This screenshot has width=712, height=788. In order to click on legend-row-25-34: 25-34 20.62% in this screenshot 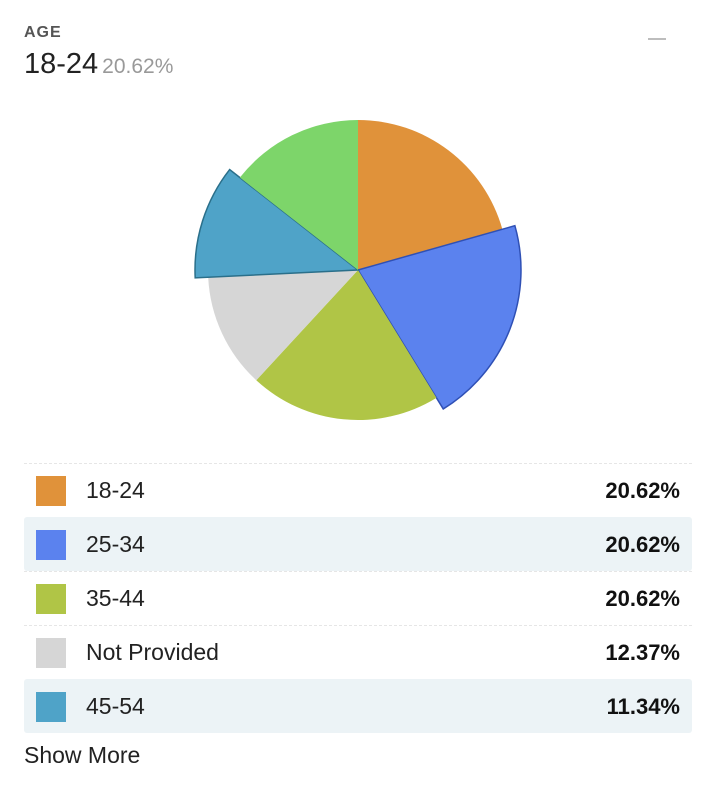, I will do `click(358, 544)`.